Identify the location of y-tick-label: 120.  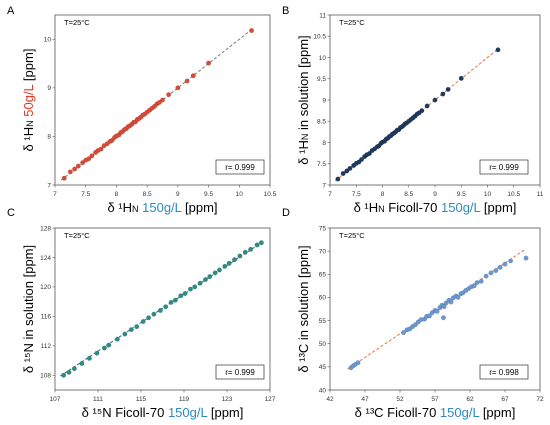
(45, 287).